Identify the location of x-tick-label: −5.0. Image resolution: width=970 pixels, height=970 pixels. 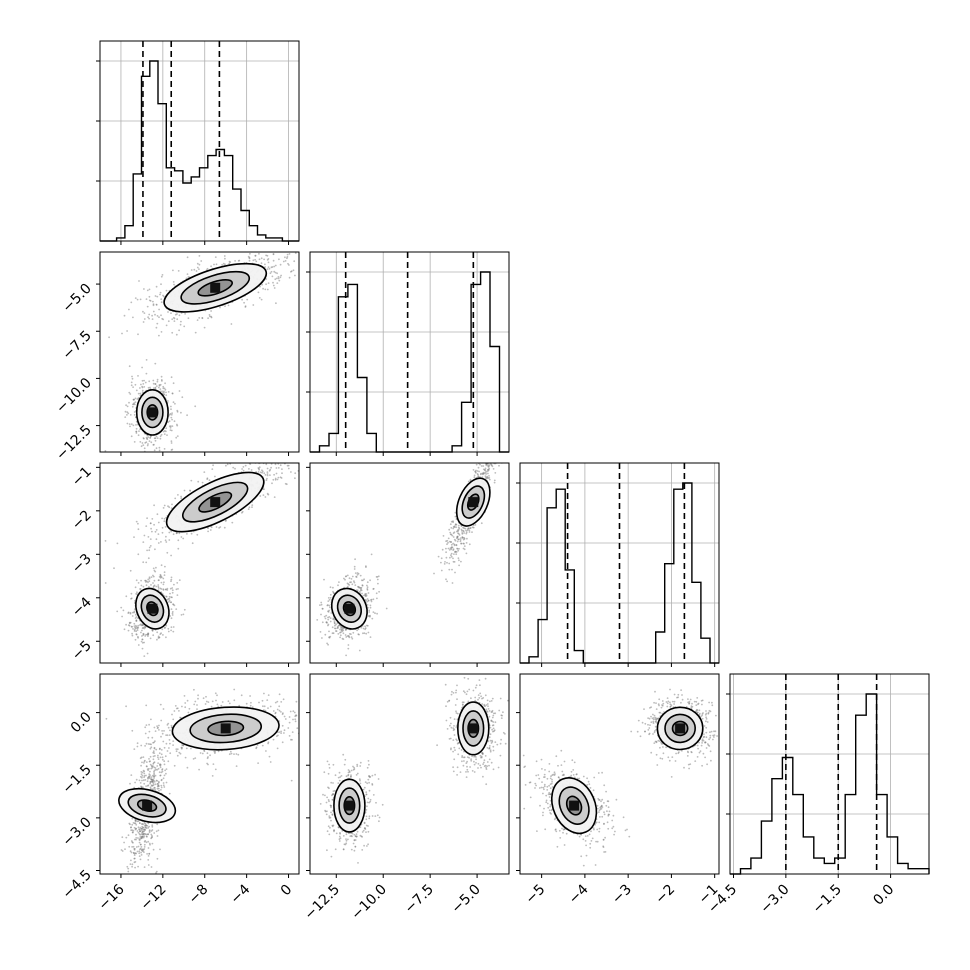
(466, 899).